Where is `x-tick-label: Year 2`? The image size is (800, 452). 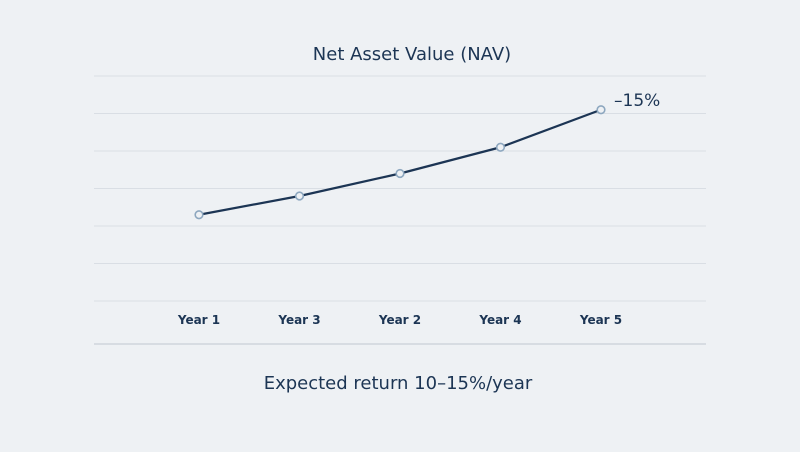 x-tick-label: Year 2 is located at coordinates (399, 320).